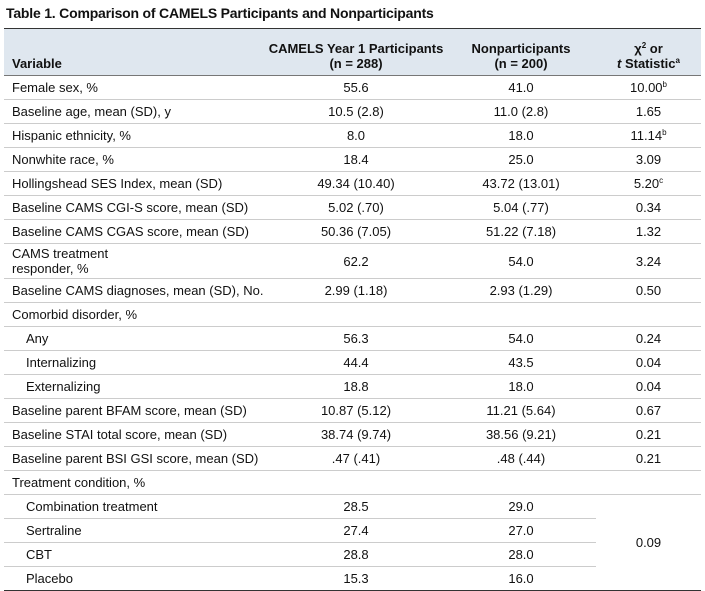 The height and width of the screenshot is (591, 705). Describe the element at coordinates (61, 362) in the screenshot. I see `label-text: Internalizing` at that location.